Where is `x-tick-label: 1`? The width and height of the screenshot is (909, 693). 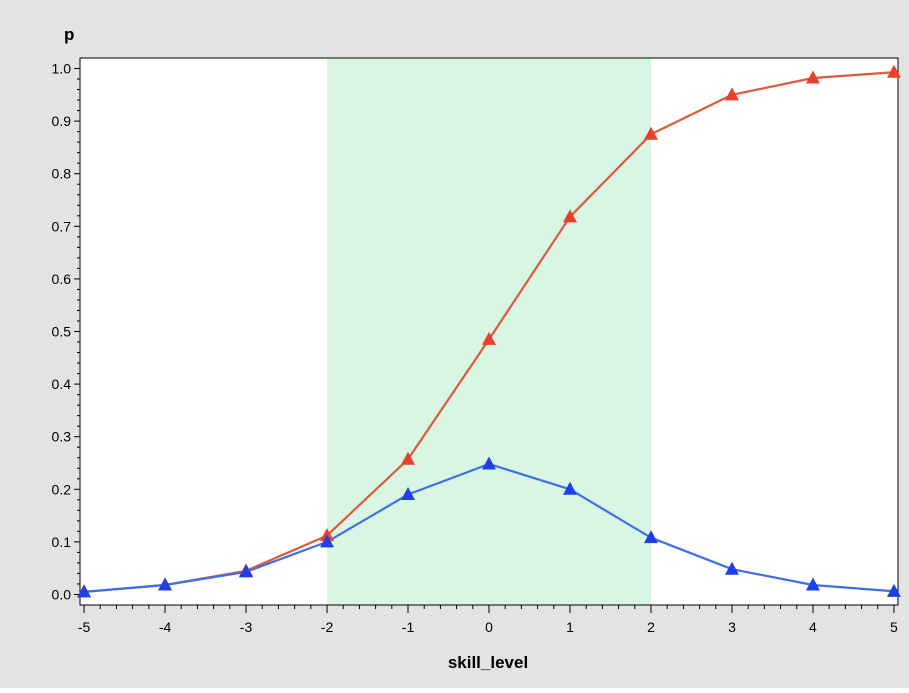
x-tick-label: 1 is located at coordinates (570, 627).